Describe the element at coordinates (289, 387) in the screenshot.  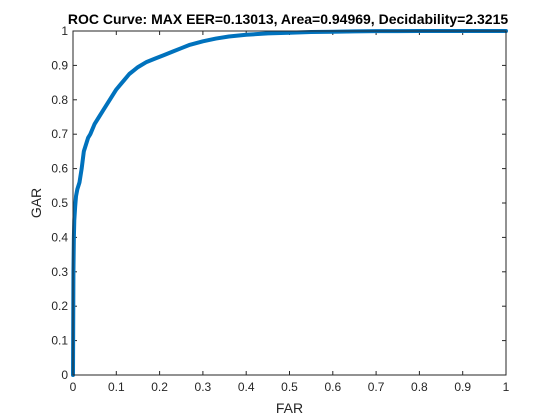
I see `x-tick-label: 0.5` at that location.